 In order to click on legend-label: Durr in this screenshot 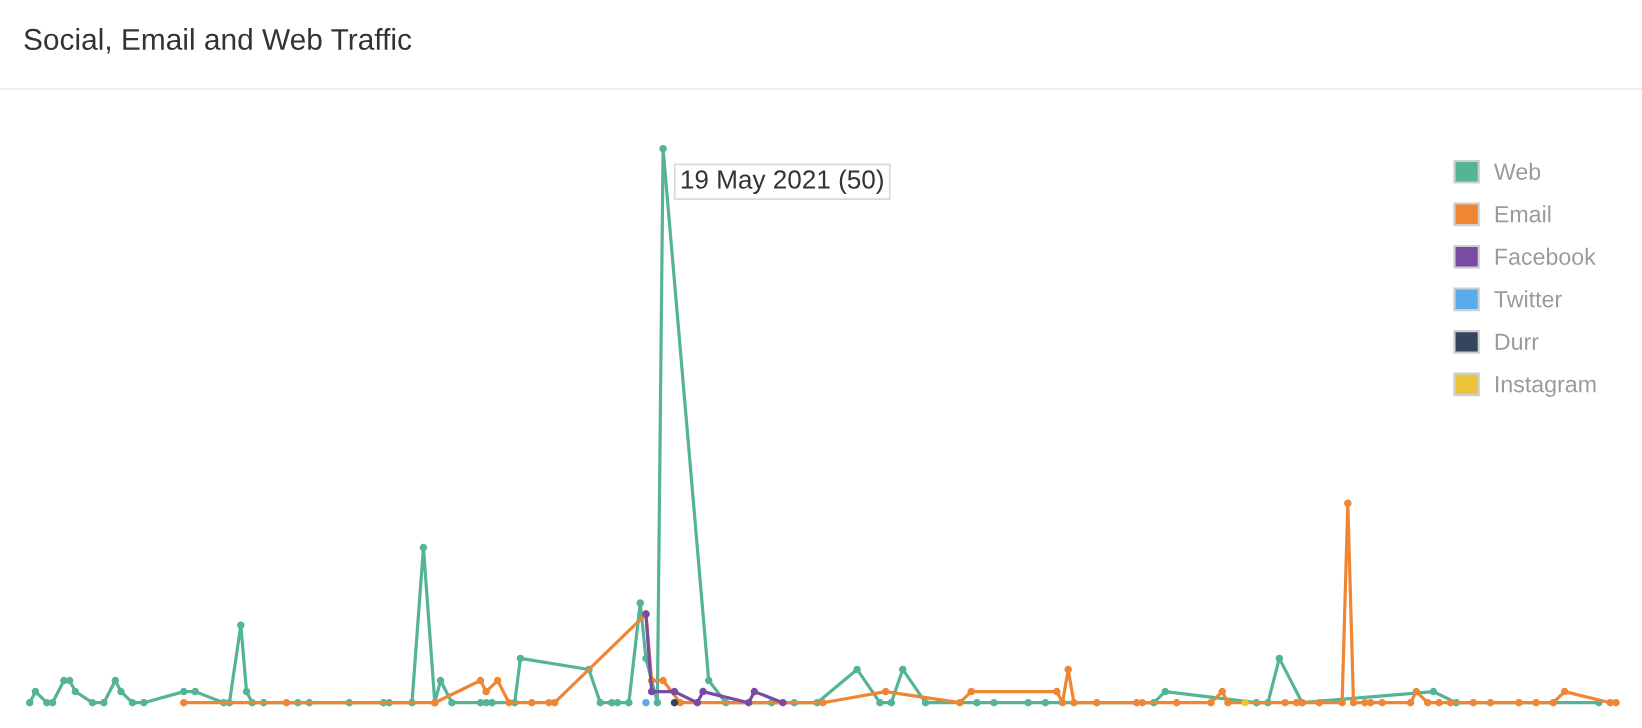, I will do `click(1517, 341)`.